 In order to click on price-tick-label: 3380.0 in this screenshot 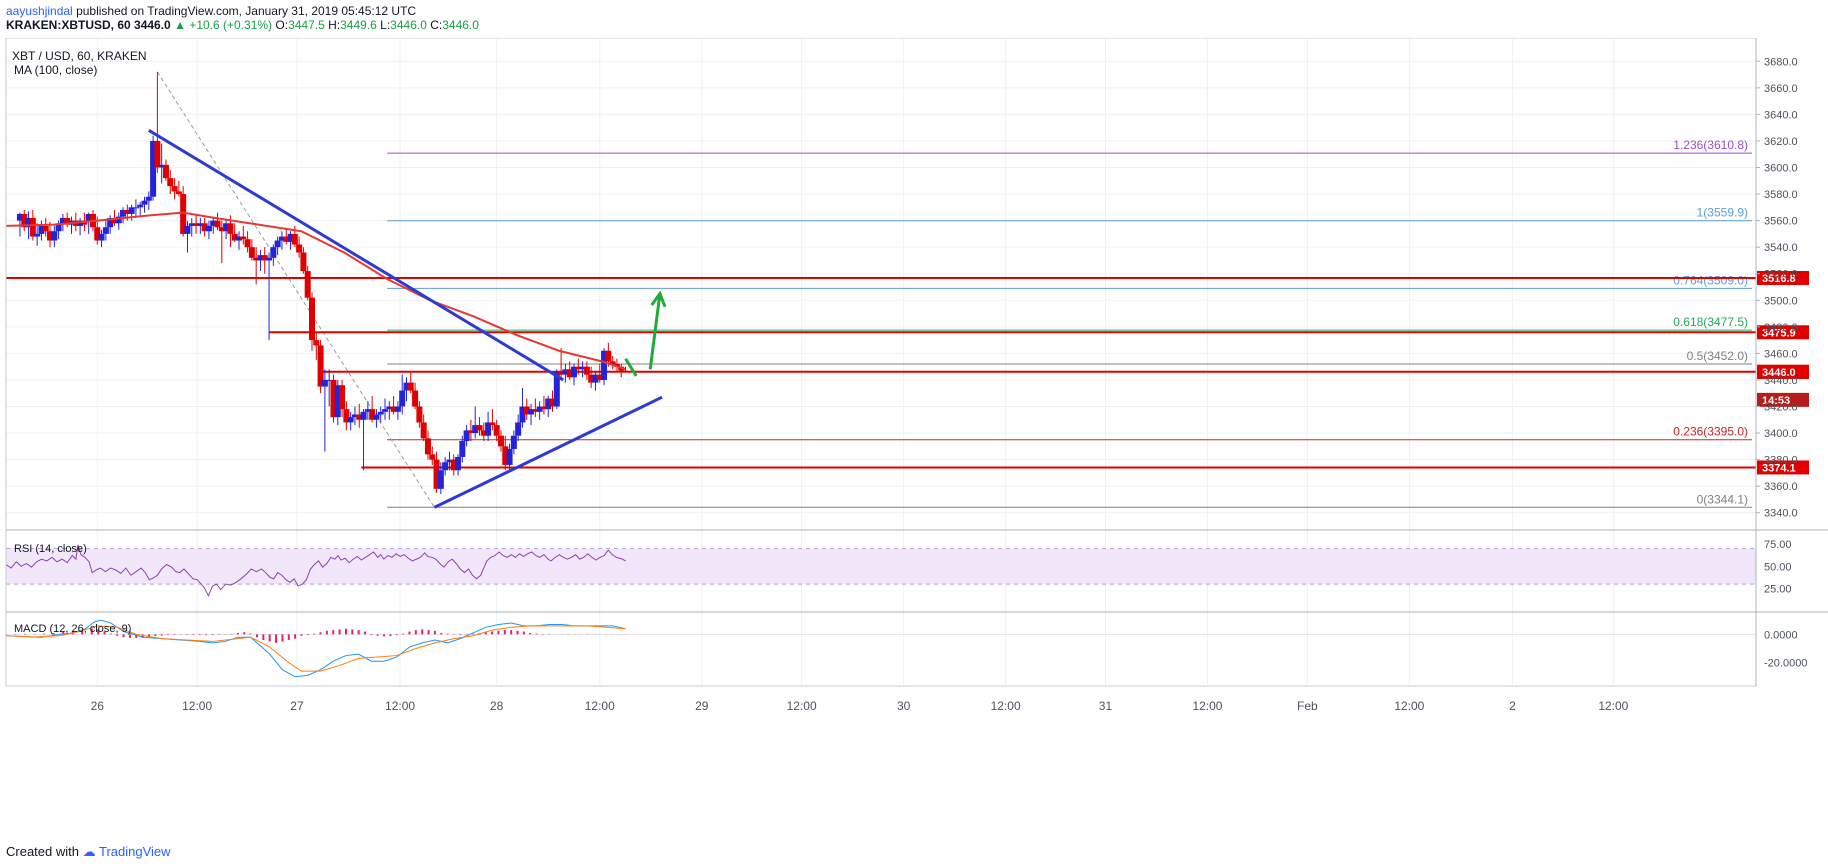, I will do `click(1781, 461)`.